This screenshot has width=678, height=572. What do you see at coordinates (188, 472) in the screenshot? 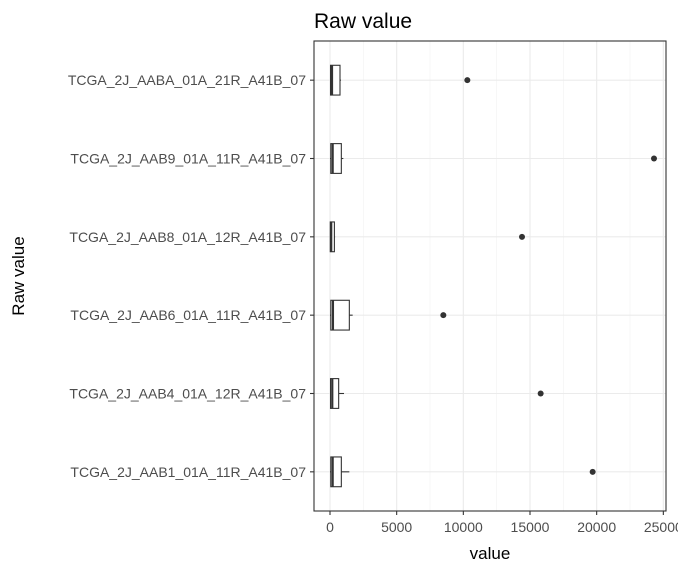
I see `y-tick-label: TCGA_2J_AAB1_01A_11R_A41B_07` at bounding box center [188, 472].